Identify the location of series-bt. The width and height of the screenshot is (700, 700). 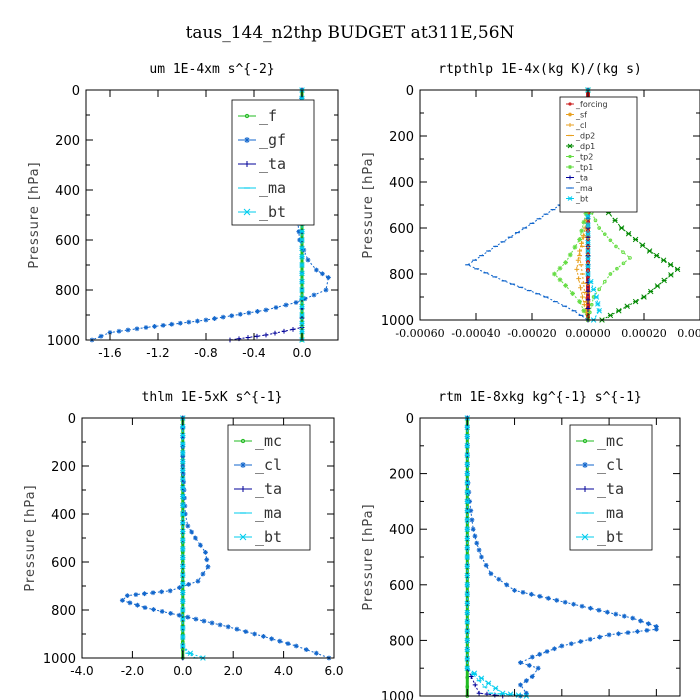
(193, 538).